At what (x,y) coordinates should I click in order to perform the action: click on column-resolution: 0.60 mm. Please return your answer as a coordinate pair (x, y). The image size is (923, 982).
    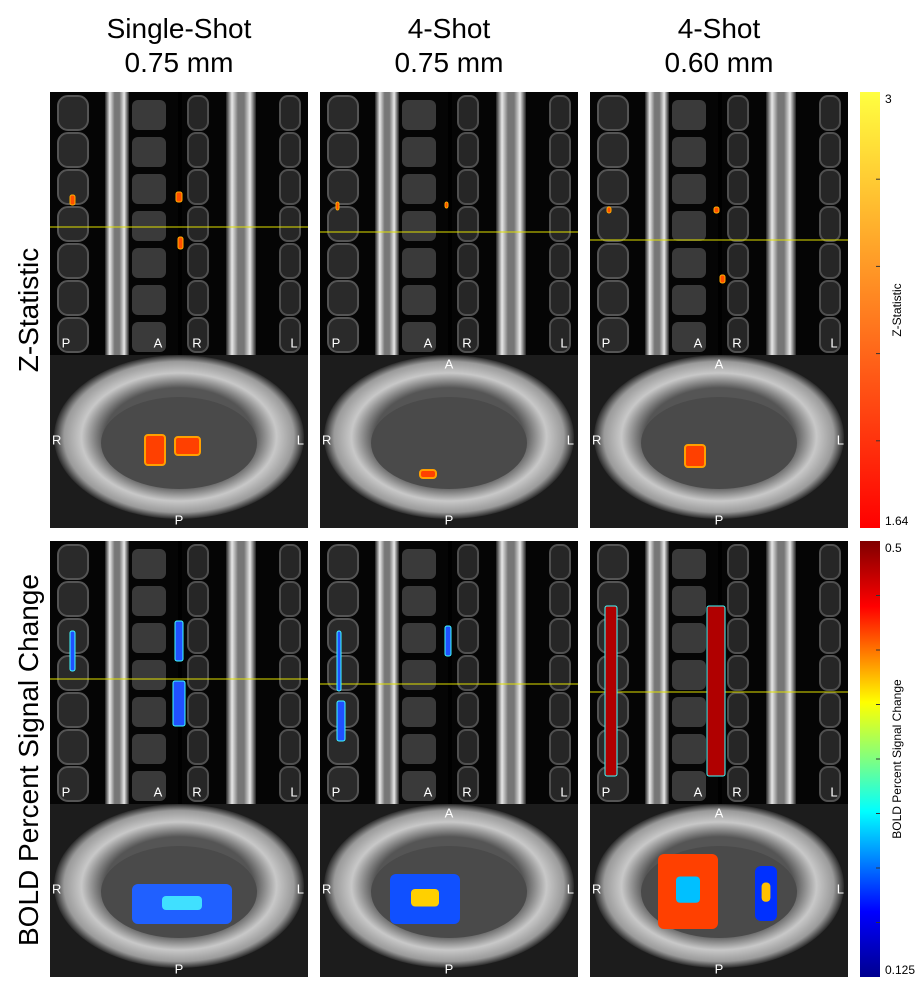
    Looking at the image, I should click on (719, 62).